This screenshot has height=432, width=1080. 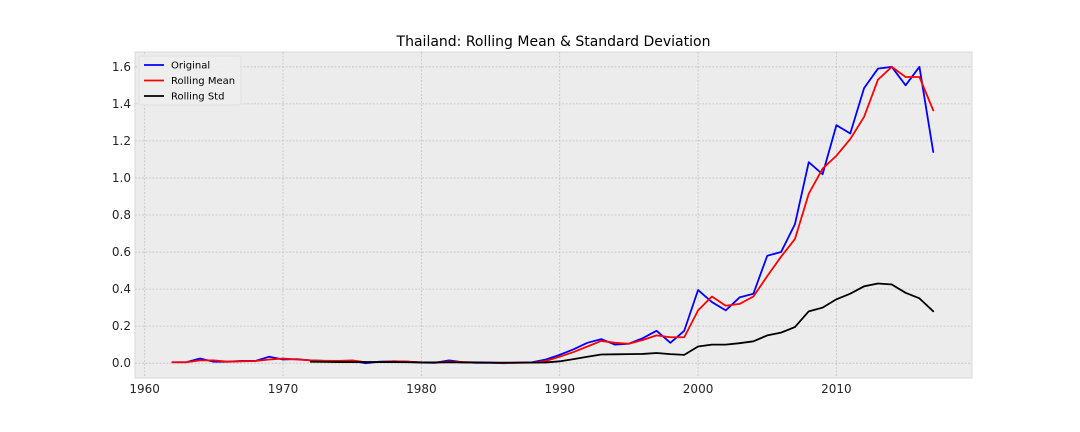 What do you see at coordinates (121, 326) in the screenshot?
I see `y-tick-label: 0.2` at bounding box center [121, 326].